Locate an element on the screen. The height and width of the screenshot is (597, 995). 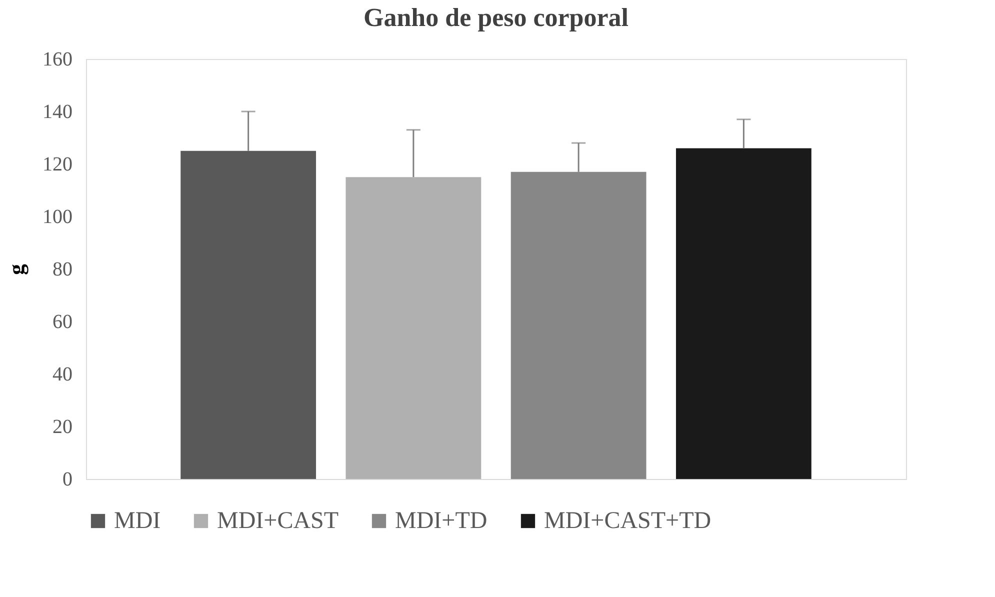
y-axis-title: g is located at coordinates (16, 269).